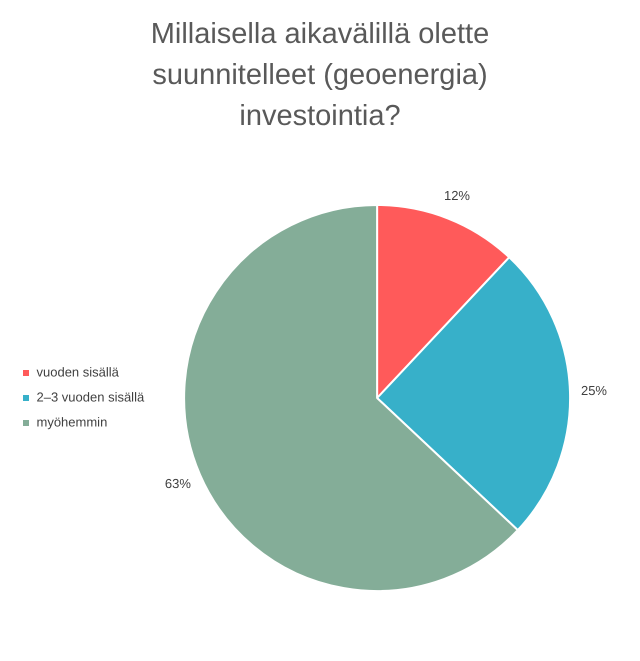 This screenshot has width=640, height=661. Describe the element at coordinates (78, 372) in the screenshot. I see `legend-label: vuoden sisällä` at that location.